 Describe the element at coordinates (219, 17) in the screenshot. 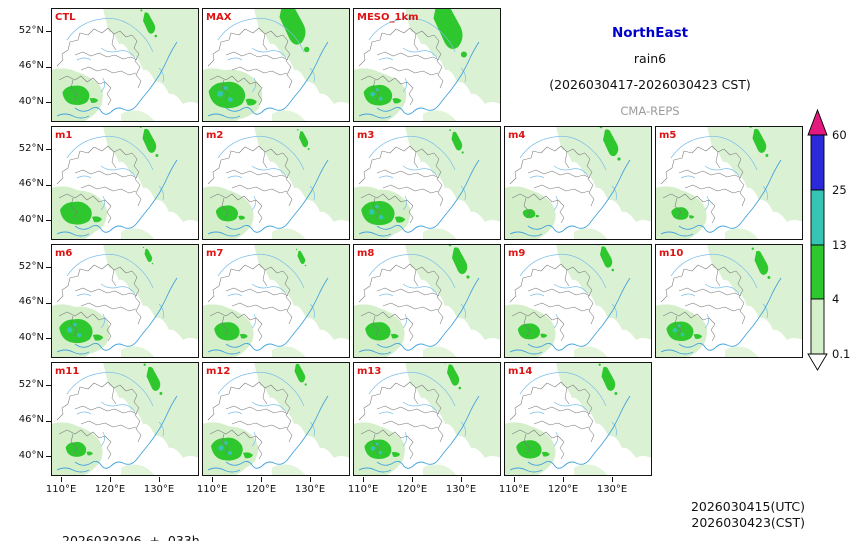

I see `panel-label: MAX` at that location.